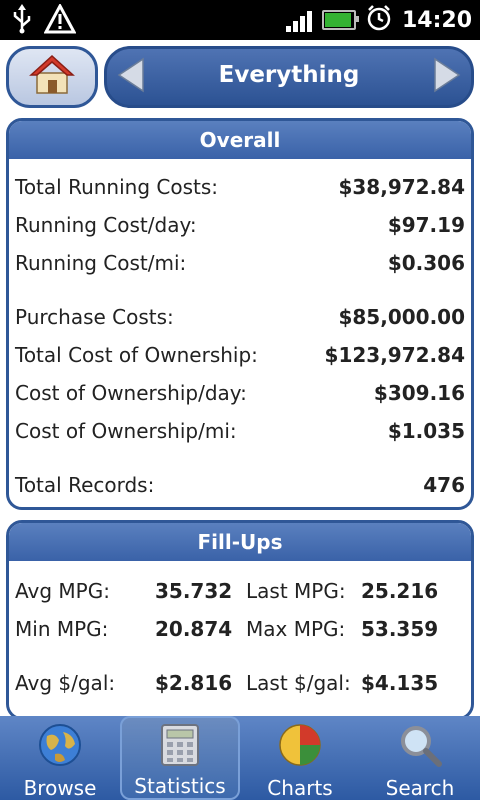 Image resolution: width=480 pixels, height=800 pixels. I want to click on stat-row: Total Cost of Ownership: $123,972.84, so click(240, 358).